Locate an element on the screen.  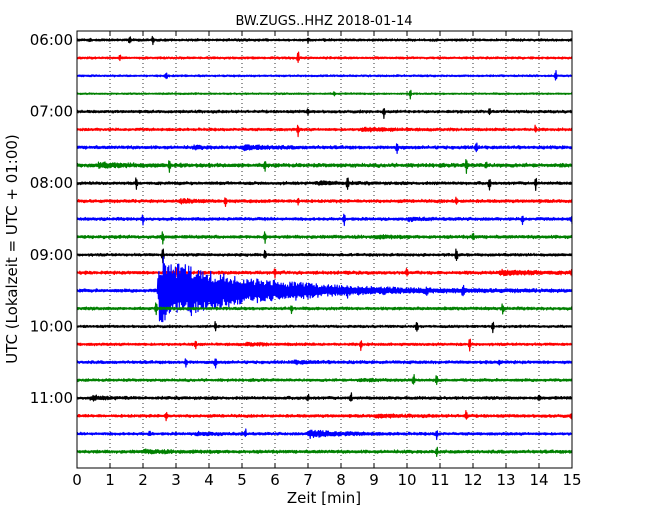
x-tick-label: 9 is located at coordinates (374, 480).